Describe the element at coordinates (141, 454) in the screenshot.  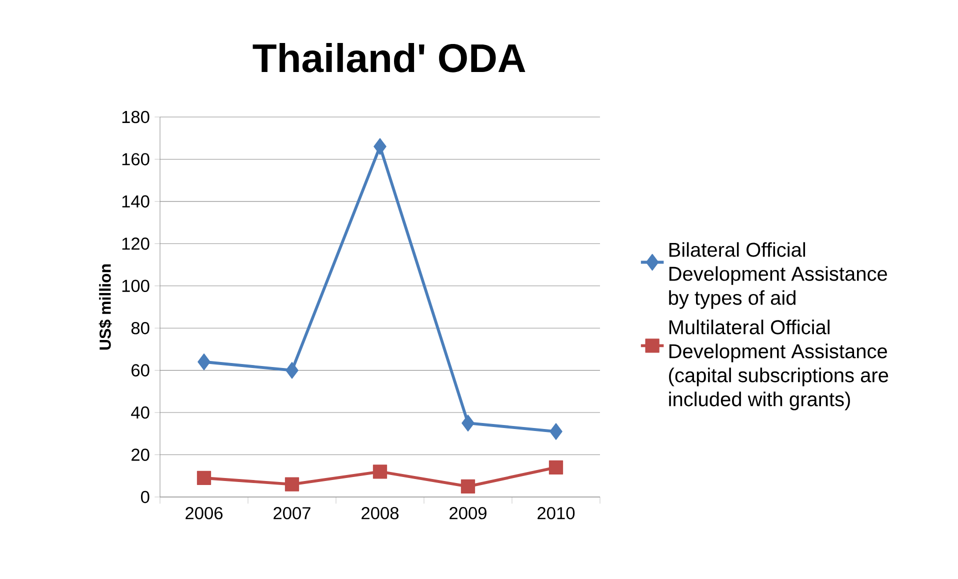
I see `y-tick-label: 20` at that location.